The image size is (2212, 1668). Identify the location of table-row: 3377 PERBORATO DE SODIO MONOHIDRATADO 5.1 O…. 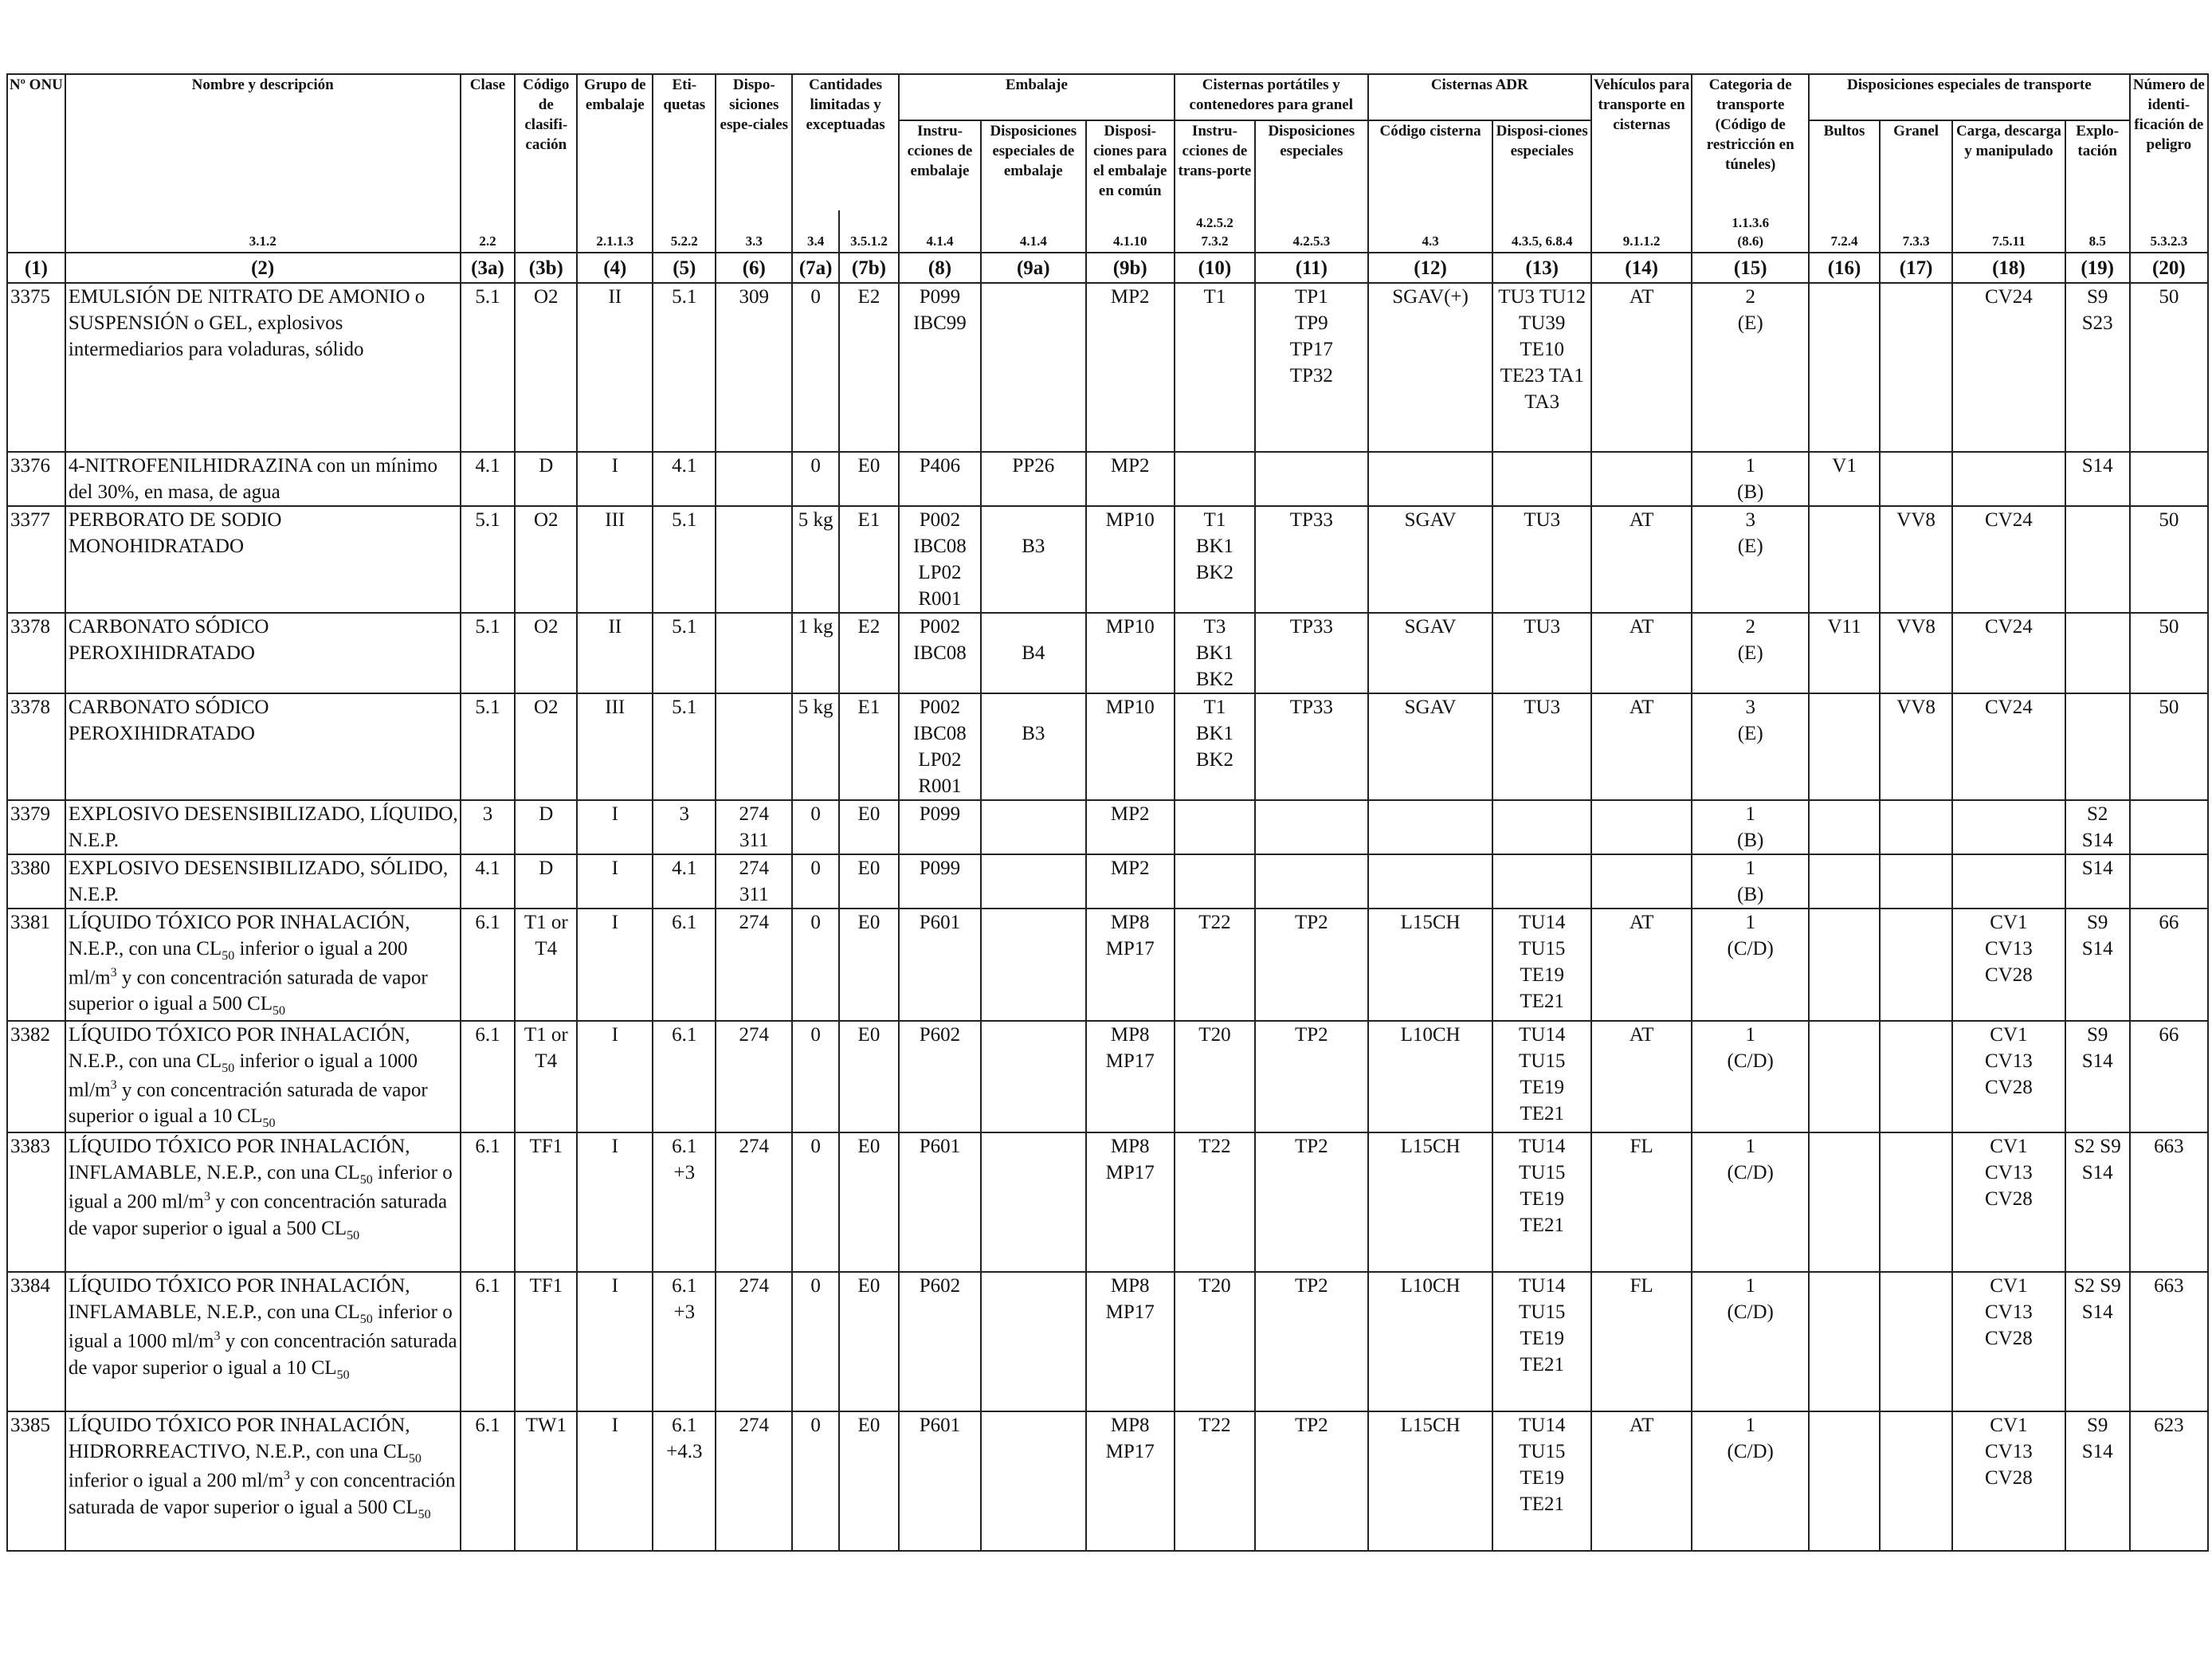
(1108, 559).